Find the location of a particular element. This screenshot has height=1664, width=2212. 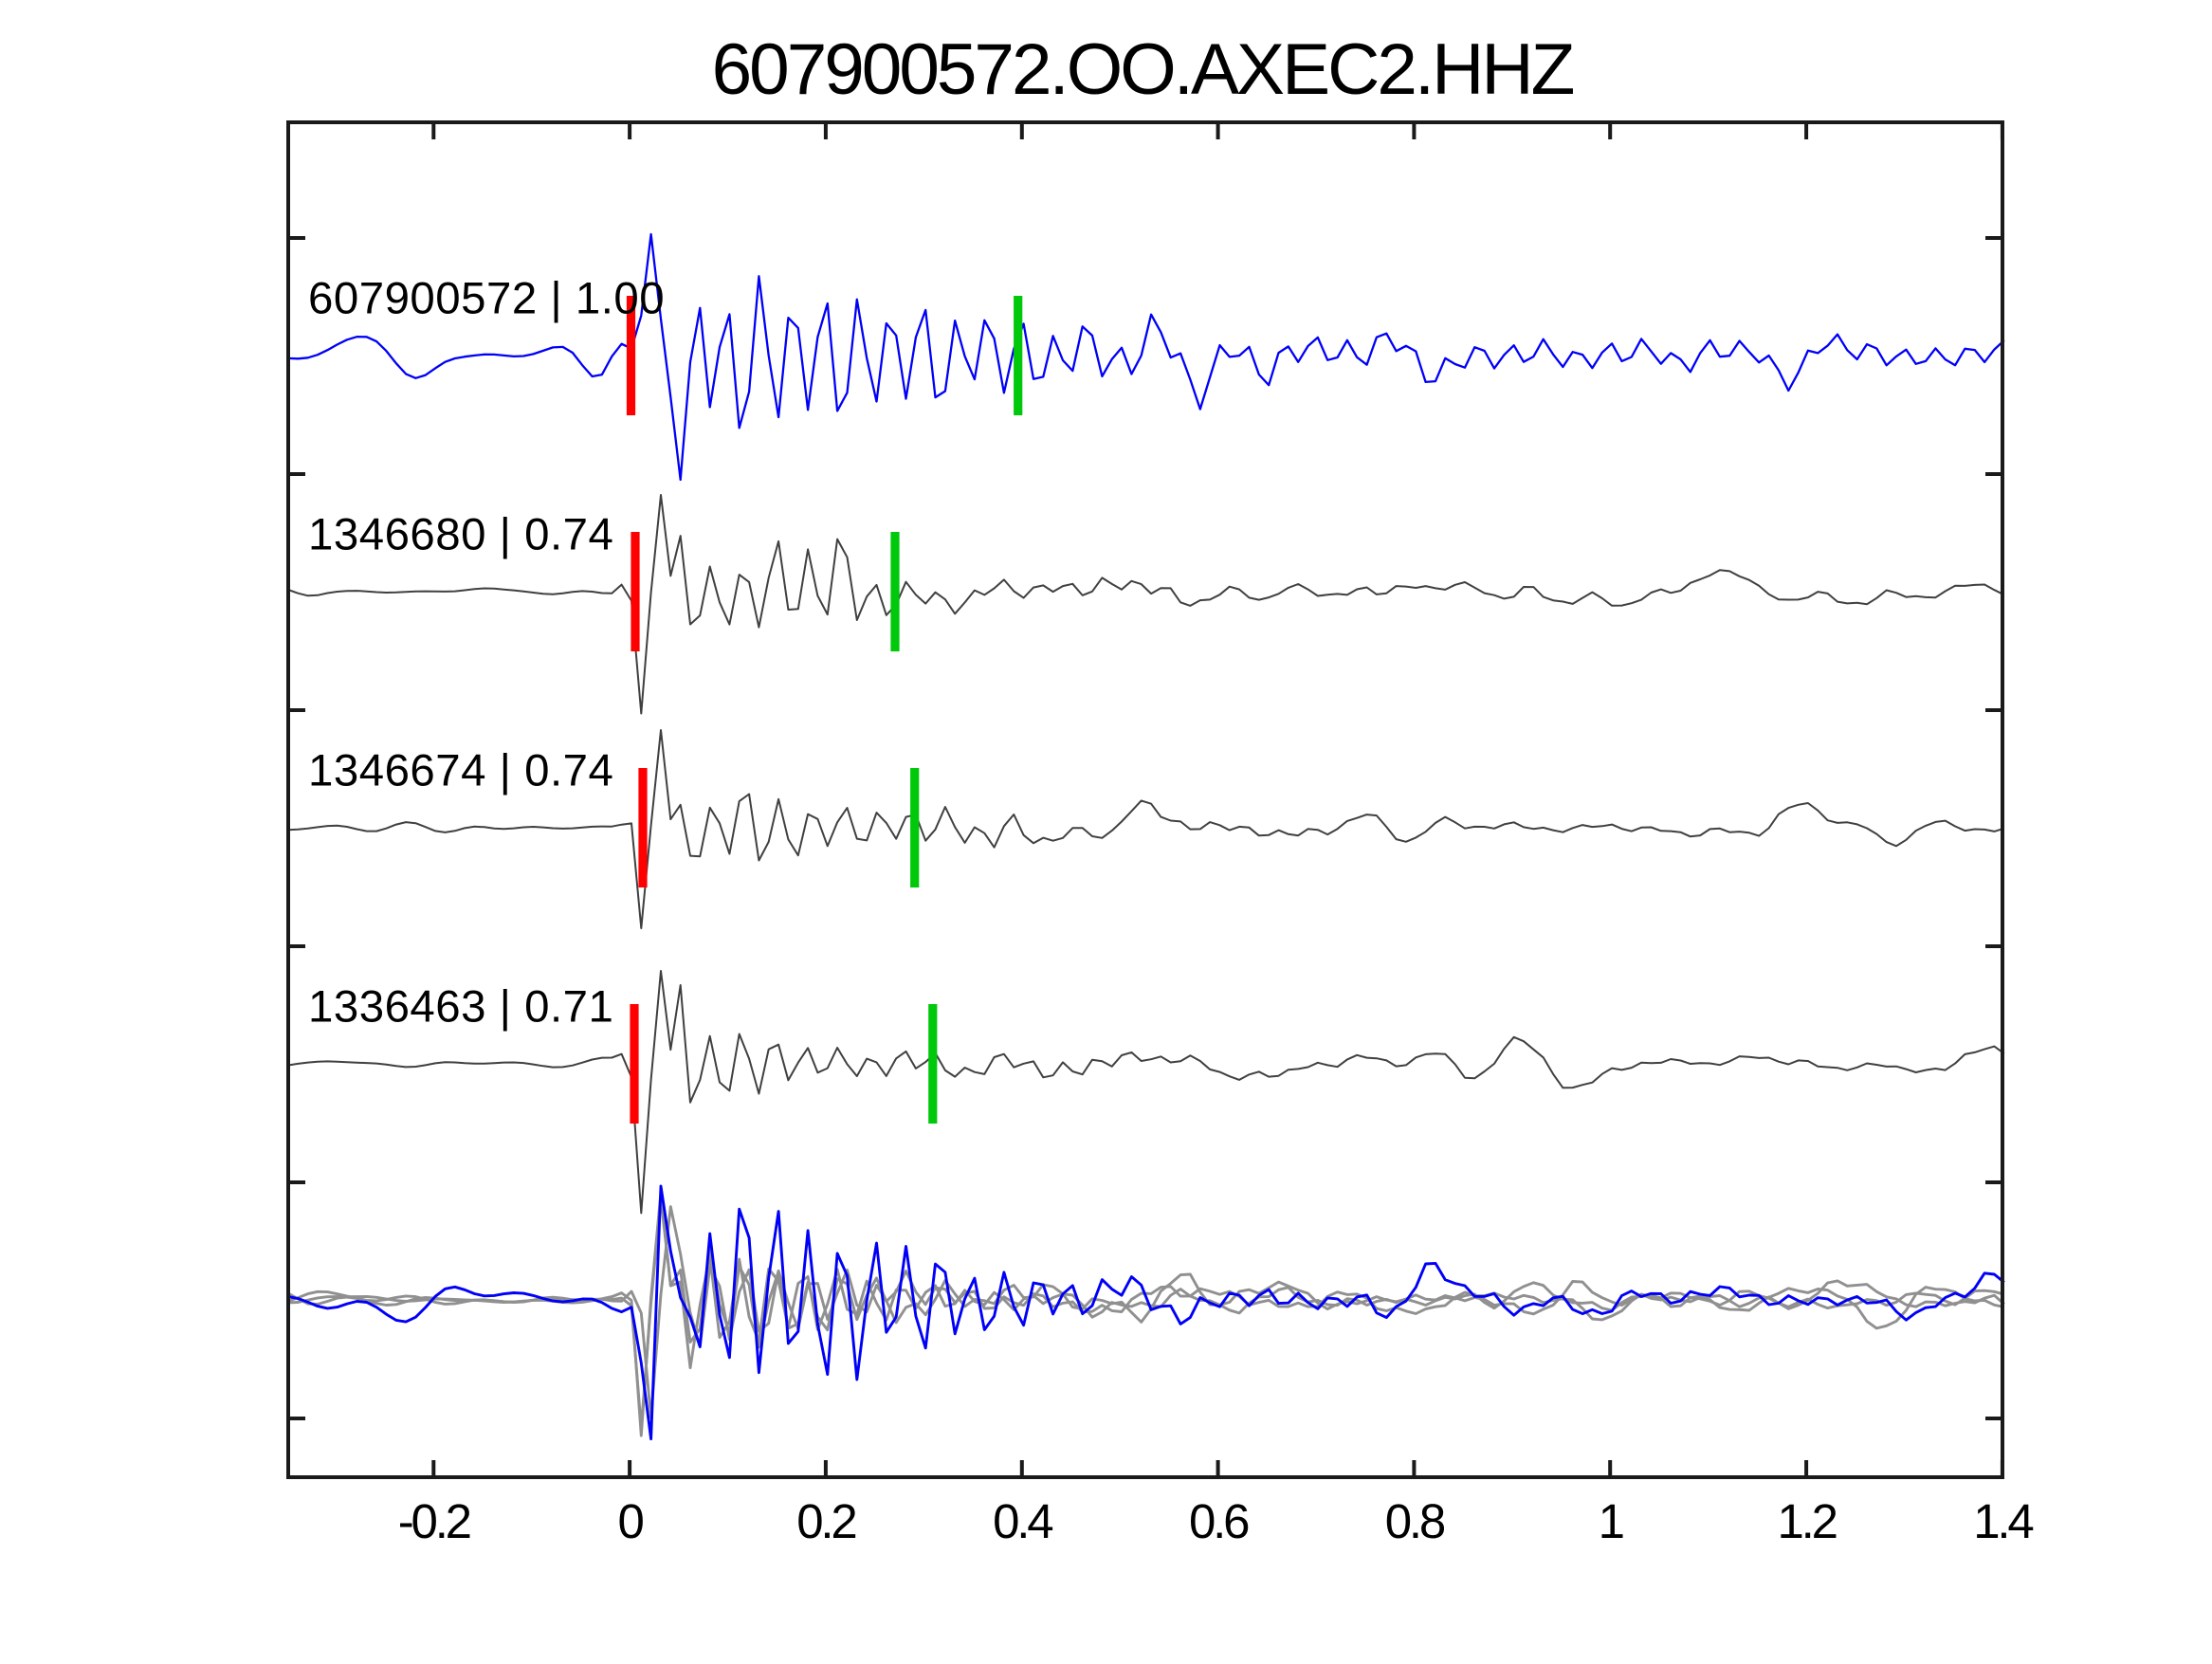

svg-text: 0.4 is located at coordinates (1022, 1521).